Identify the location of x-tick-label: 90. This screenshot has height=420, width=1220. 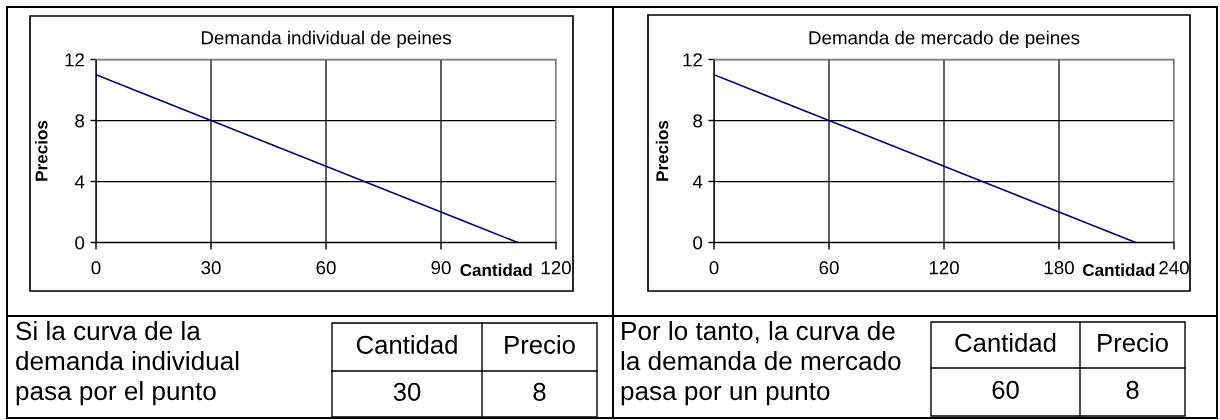
(441, 268).